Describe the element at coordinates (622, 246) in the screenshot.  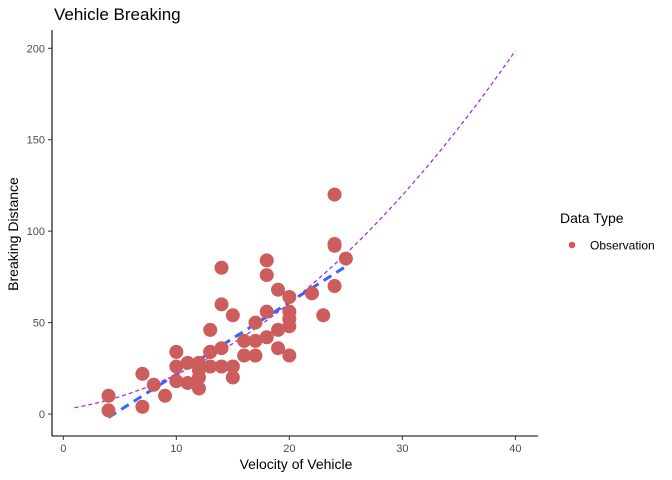
I see `legend-label-observation: Observation` at that location.